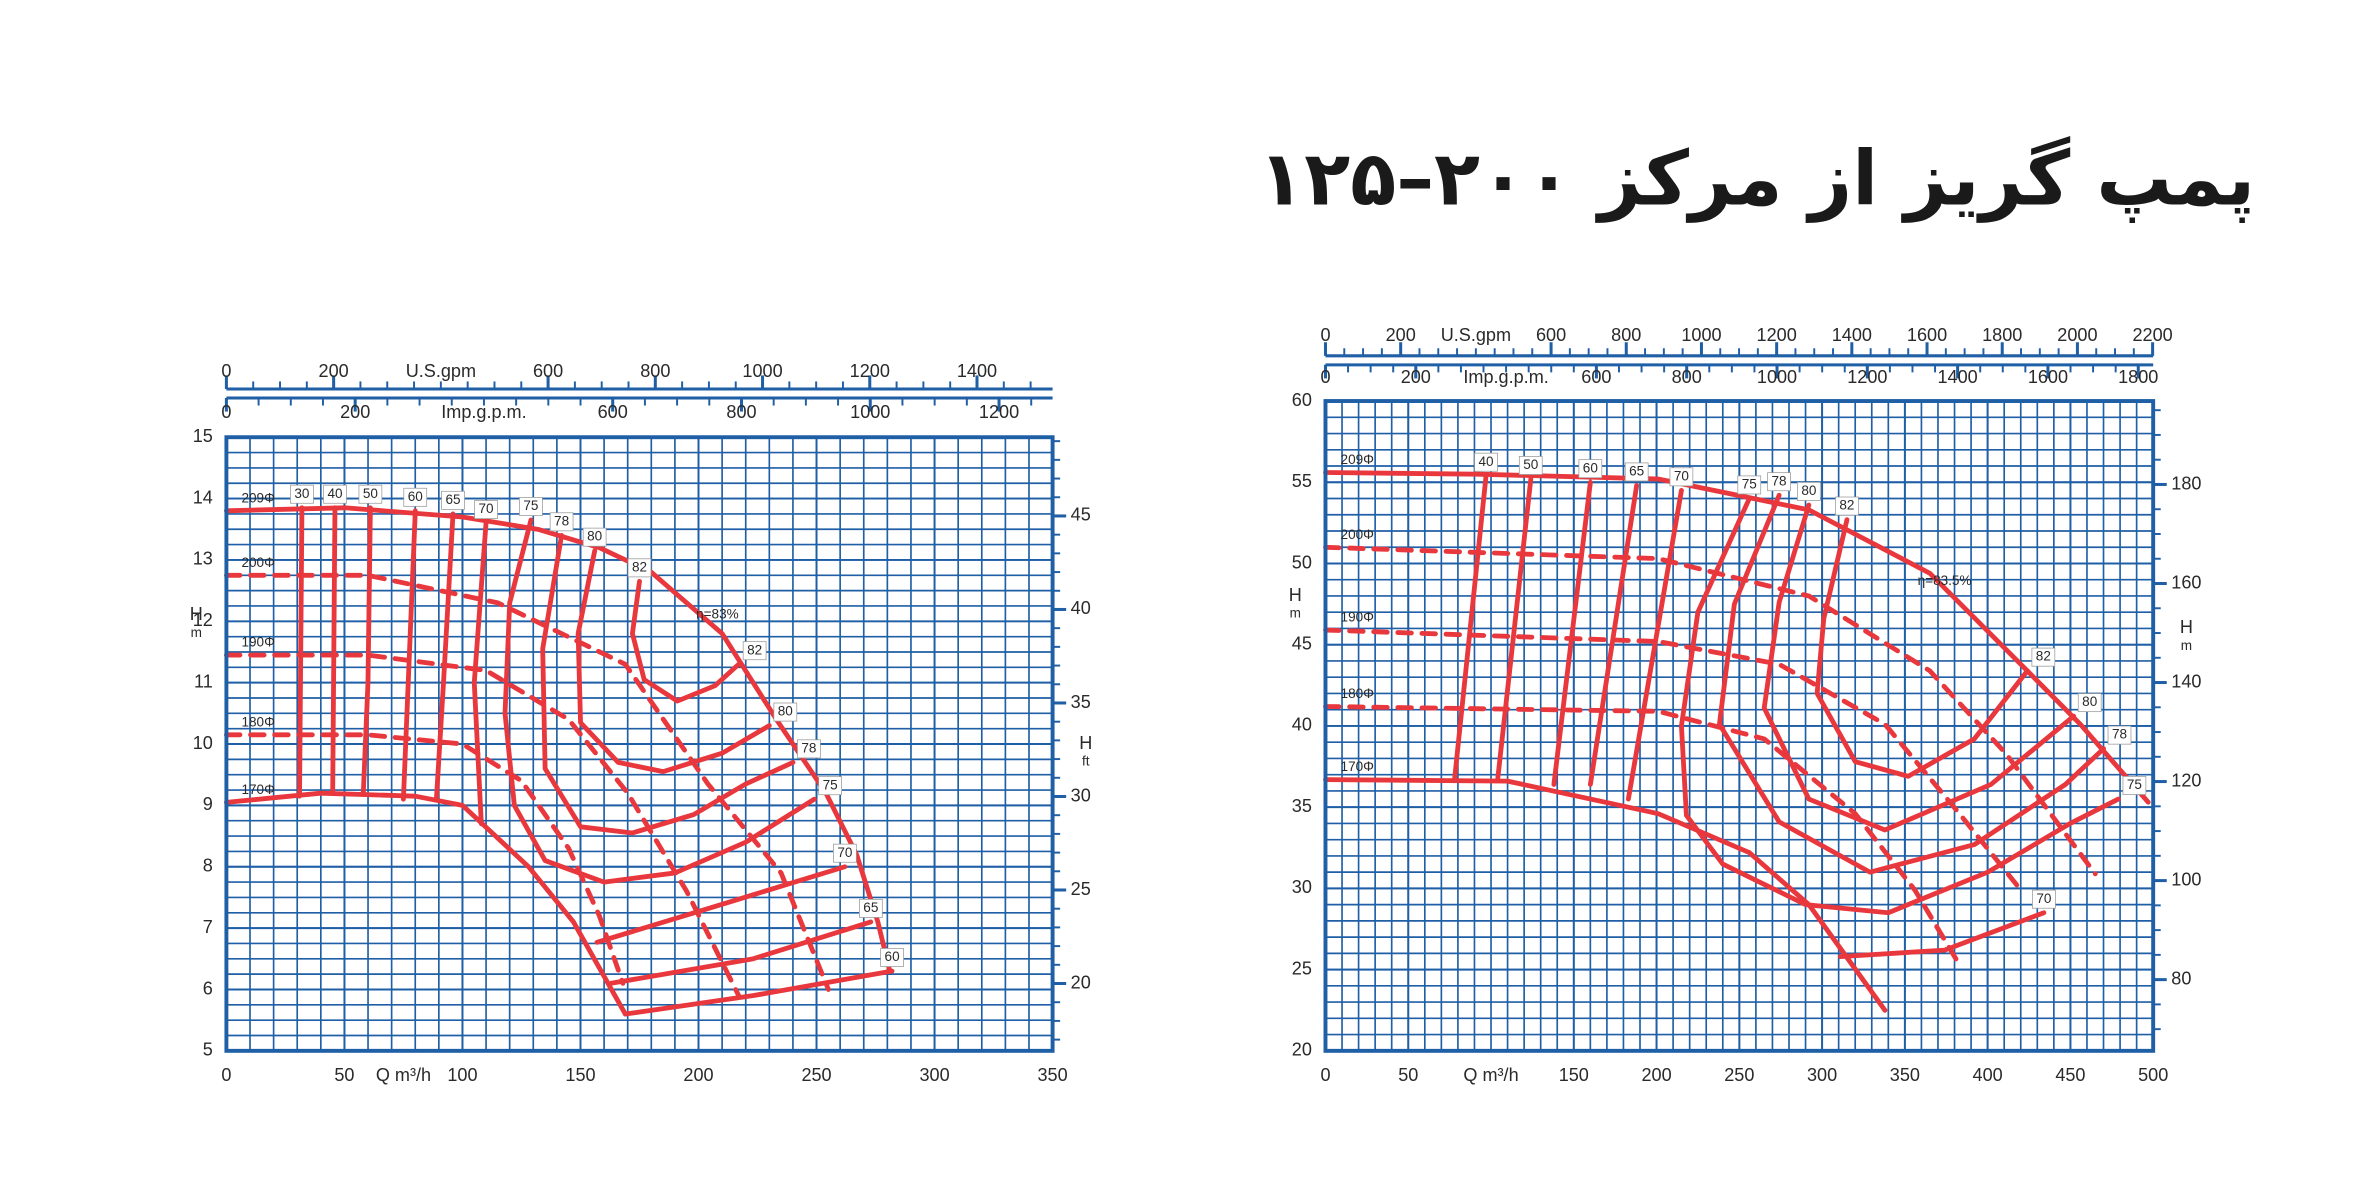  I want to click on y2-tick-label: 140, so click(2186, 681).